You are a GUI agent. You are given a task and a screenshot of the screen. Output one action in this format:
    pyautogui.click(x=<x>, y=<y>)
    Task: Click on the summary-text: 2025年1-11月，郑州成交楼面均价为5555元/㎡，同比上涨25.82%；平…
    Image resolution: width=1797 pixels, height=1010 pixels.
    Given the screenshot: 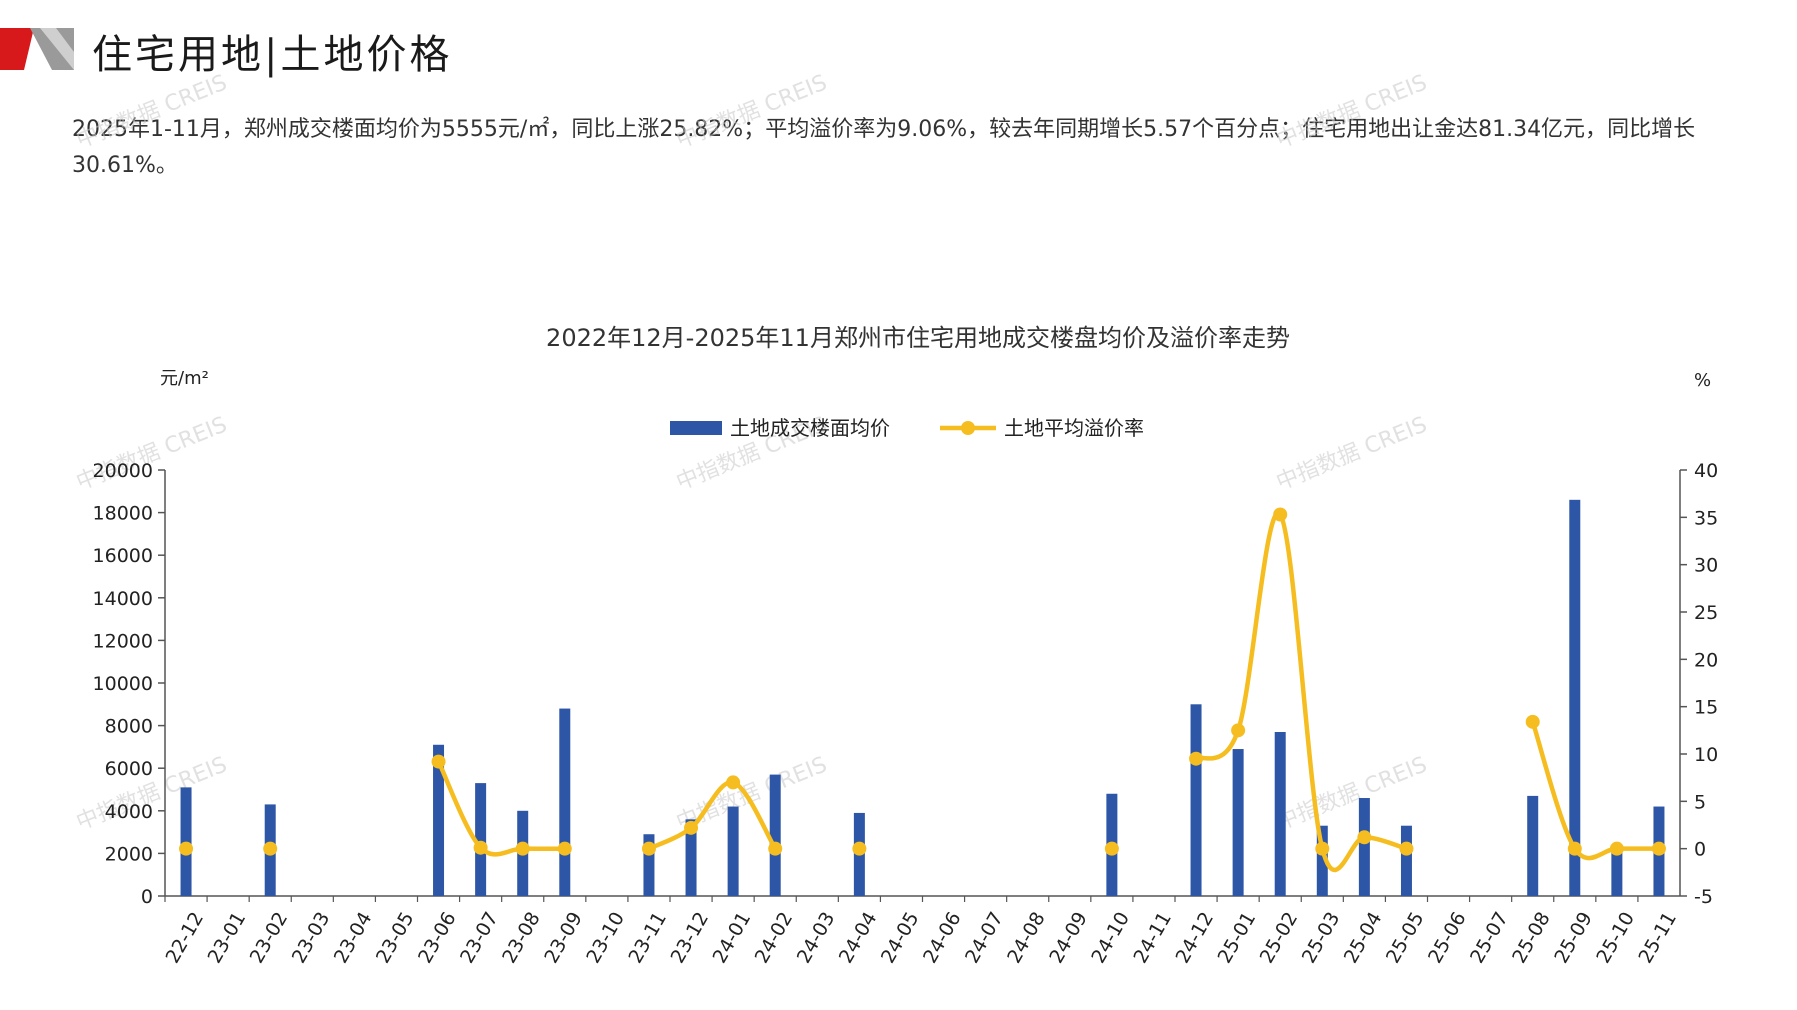 What is the action you would take?
    pyautogui.click(x=884, y=147)
    